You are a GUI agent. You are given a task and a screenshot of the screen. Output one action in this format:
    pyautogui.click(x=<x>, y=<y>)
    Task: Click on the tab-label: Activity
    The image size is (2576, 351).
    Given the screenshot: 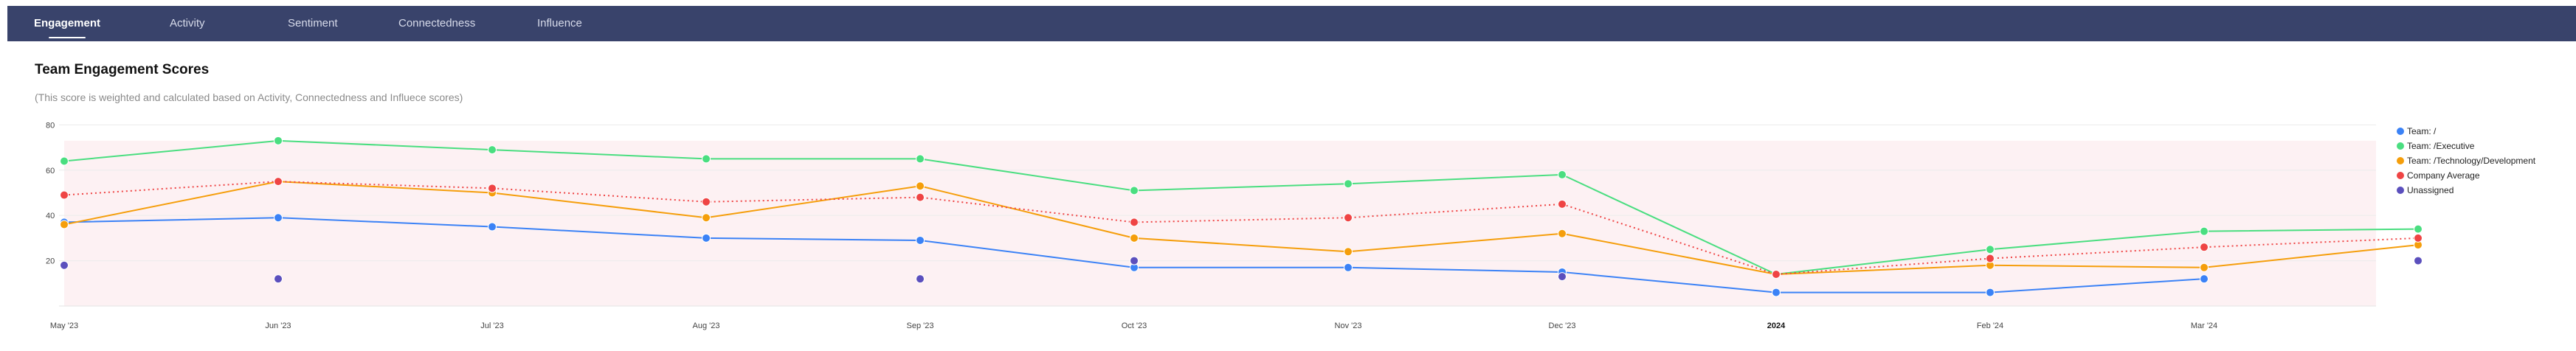 What is the action you would take?
    pyautogui.click(x=187, y=23)
    